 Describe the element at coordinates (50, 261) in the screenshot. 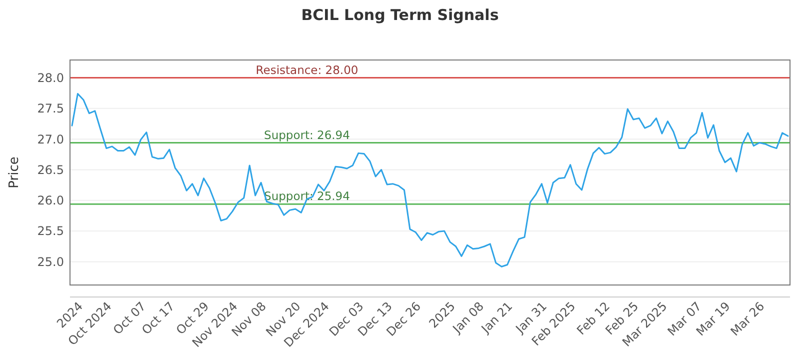

I see `y-tick-label: 25.0` at that location.